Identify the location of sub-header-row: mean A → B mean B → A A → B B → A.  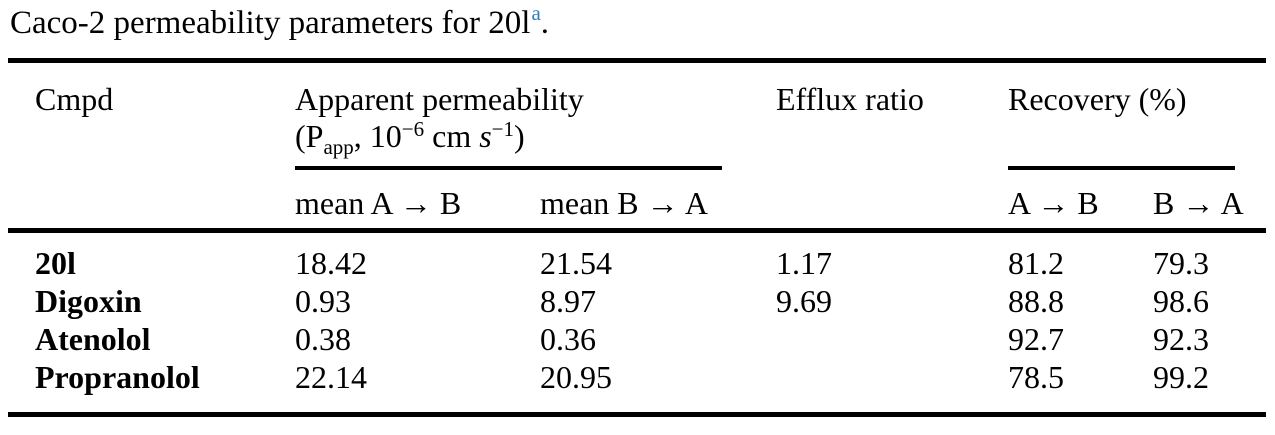
(637, 199).